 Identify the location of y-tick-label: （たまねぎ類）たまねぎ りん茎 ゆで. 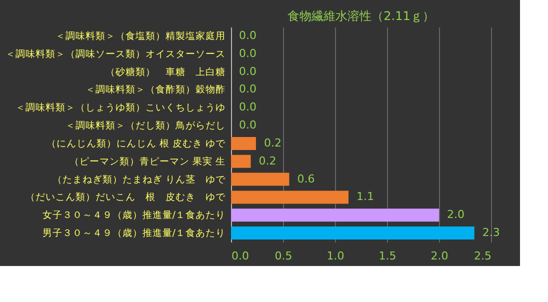
(139, 179).